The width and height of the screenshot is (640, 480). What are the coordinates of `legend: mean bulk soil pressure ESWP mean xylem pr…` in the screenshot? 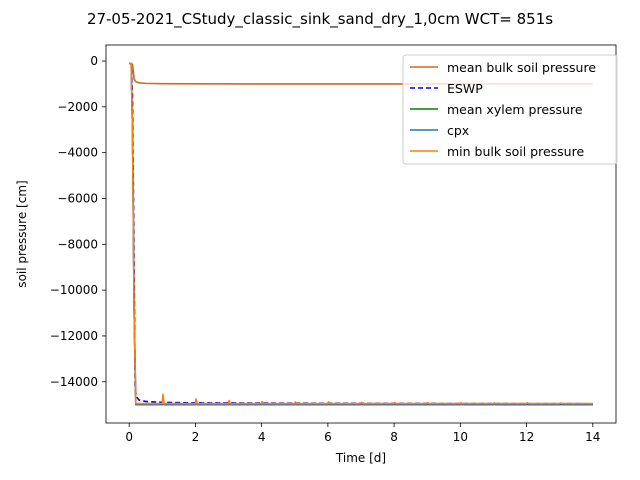 It's located at (510, 109).